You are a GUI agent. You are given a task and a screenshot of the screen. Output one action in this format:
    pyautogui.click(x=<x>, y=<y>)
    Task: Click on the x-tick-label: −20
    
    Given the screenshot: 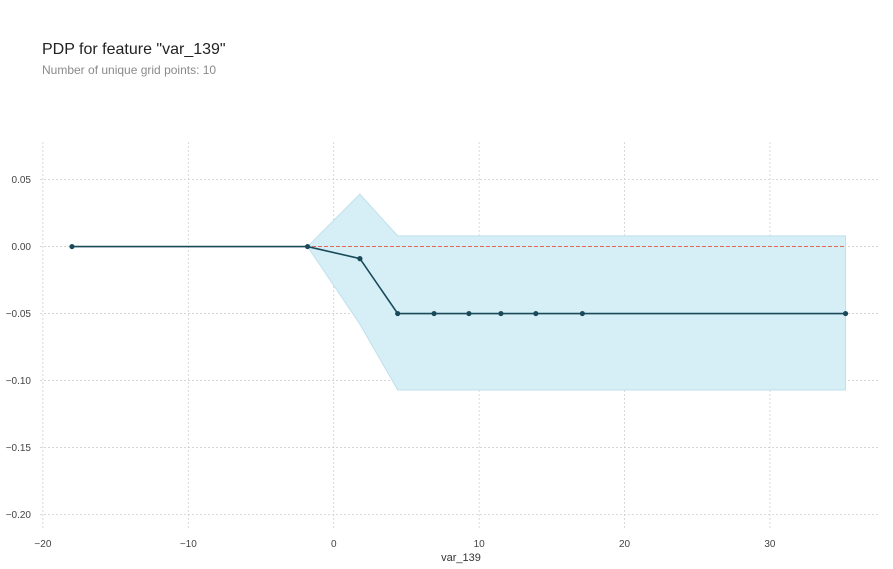 What is the action you would take?
    pyautogui.click(x=42, y=544)
    